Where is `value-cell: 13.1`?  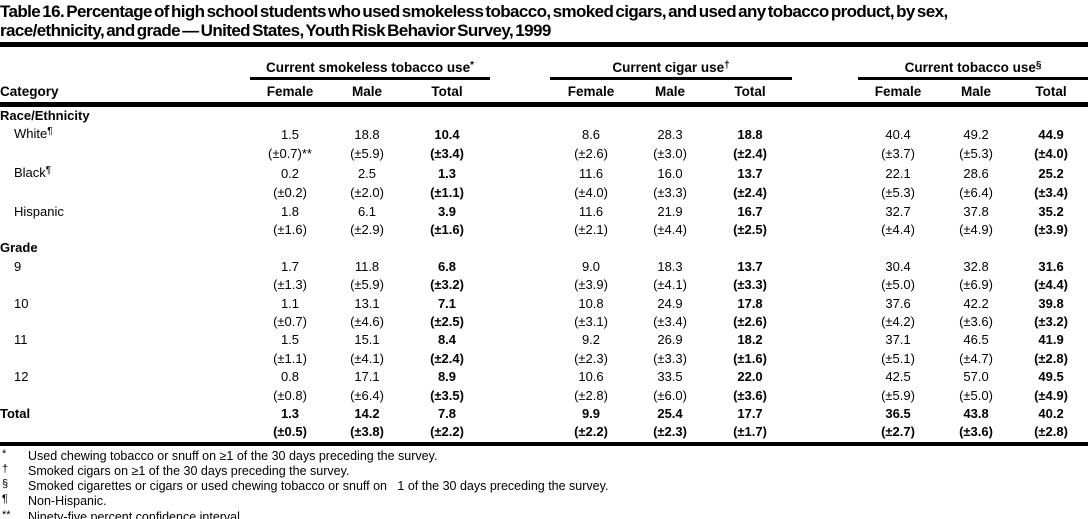 value-cell: 13.1 is located at coordinates (367, 303).